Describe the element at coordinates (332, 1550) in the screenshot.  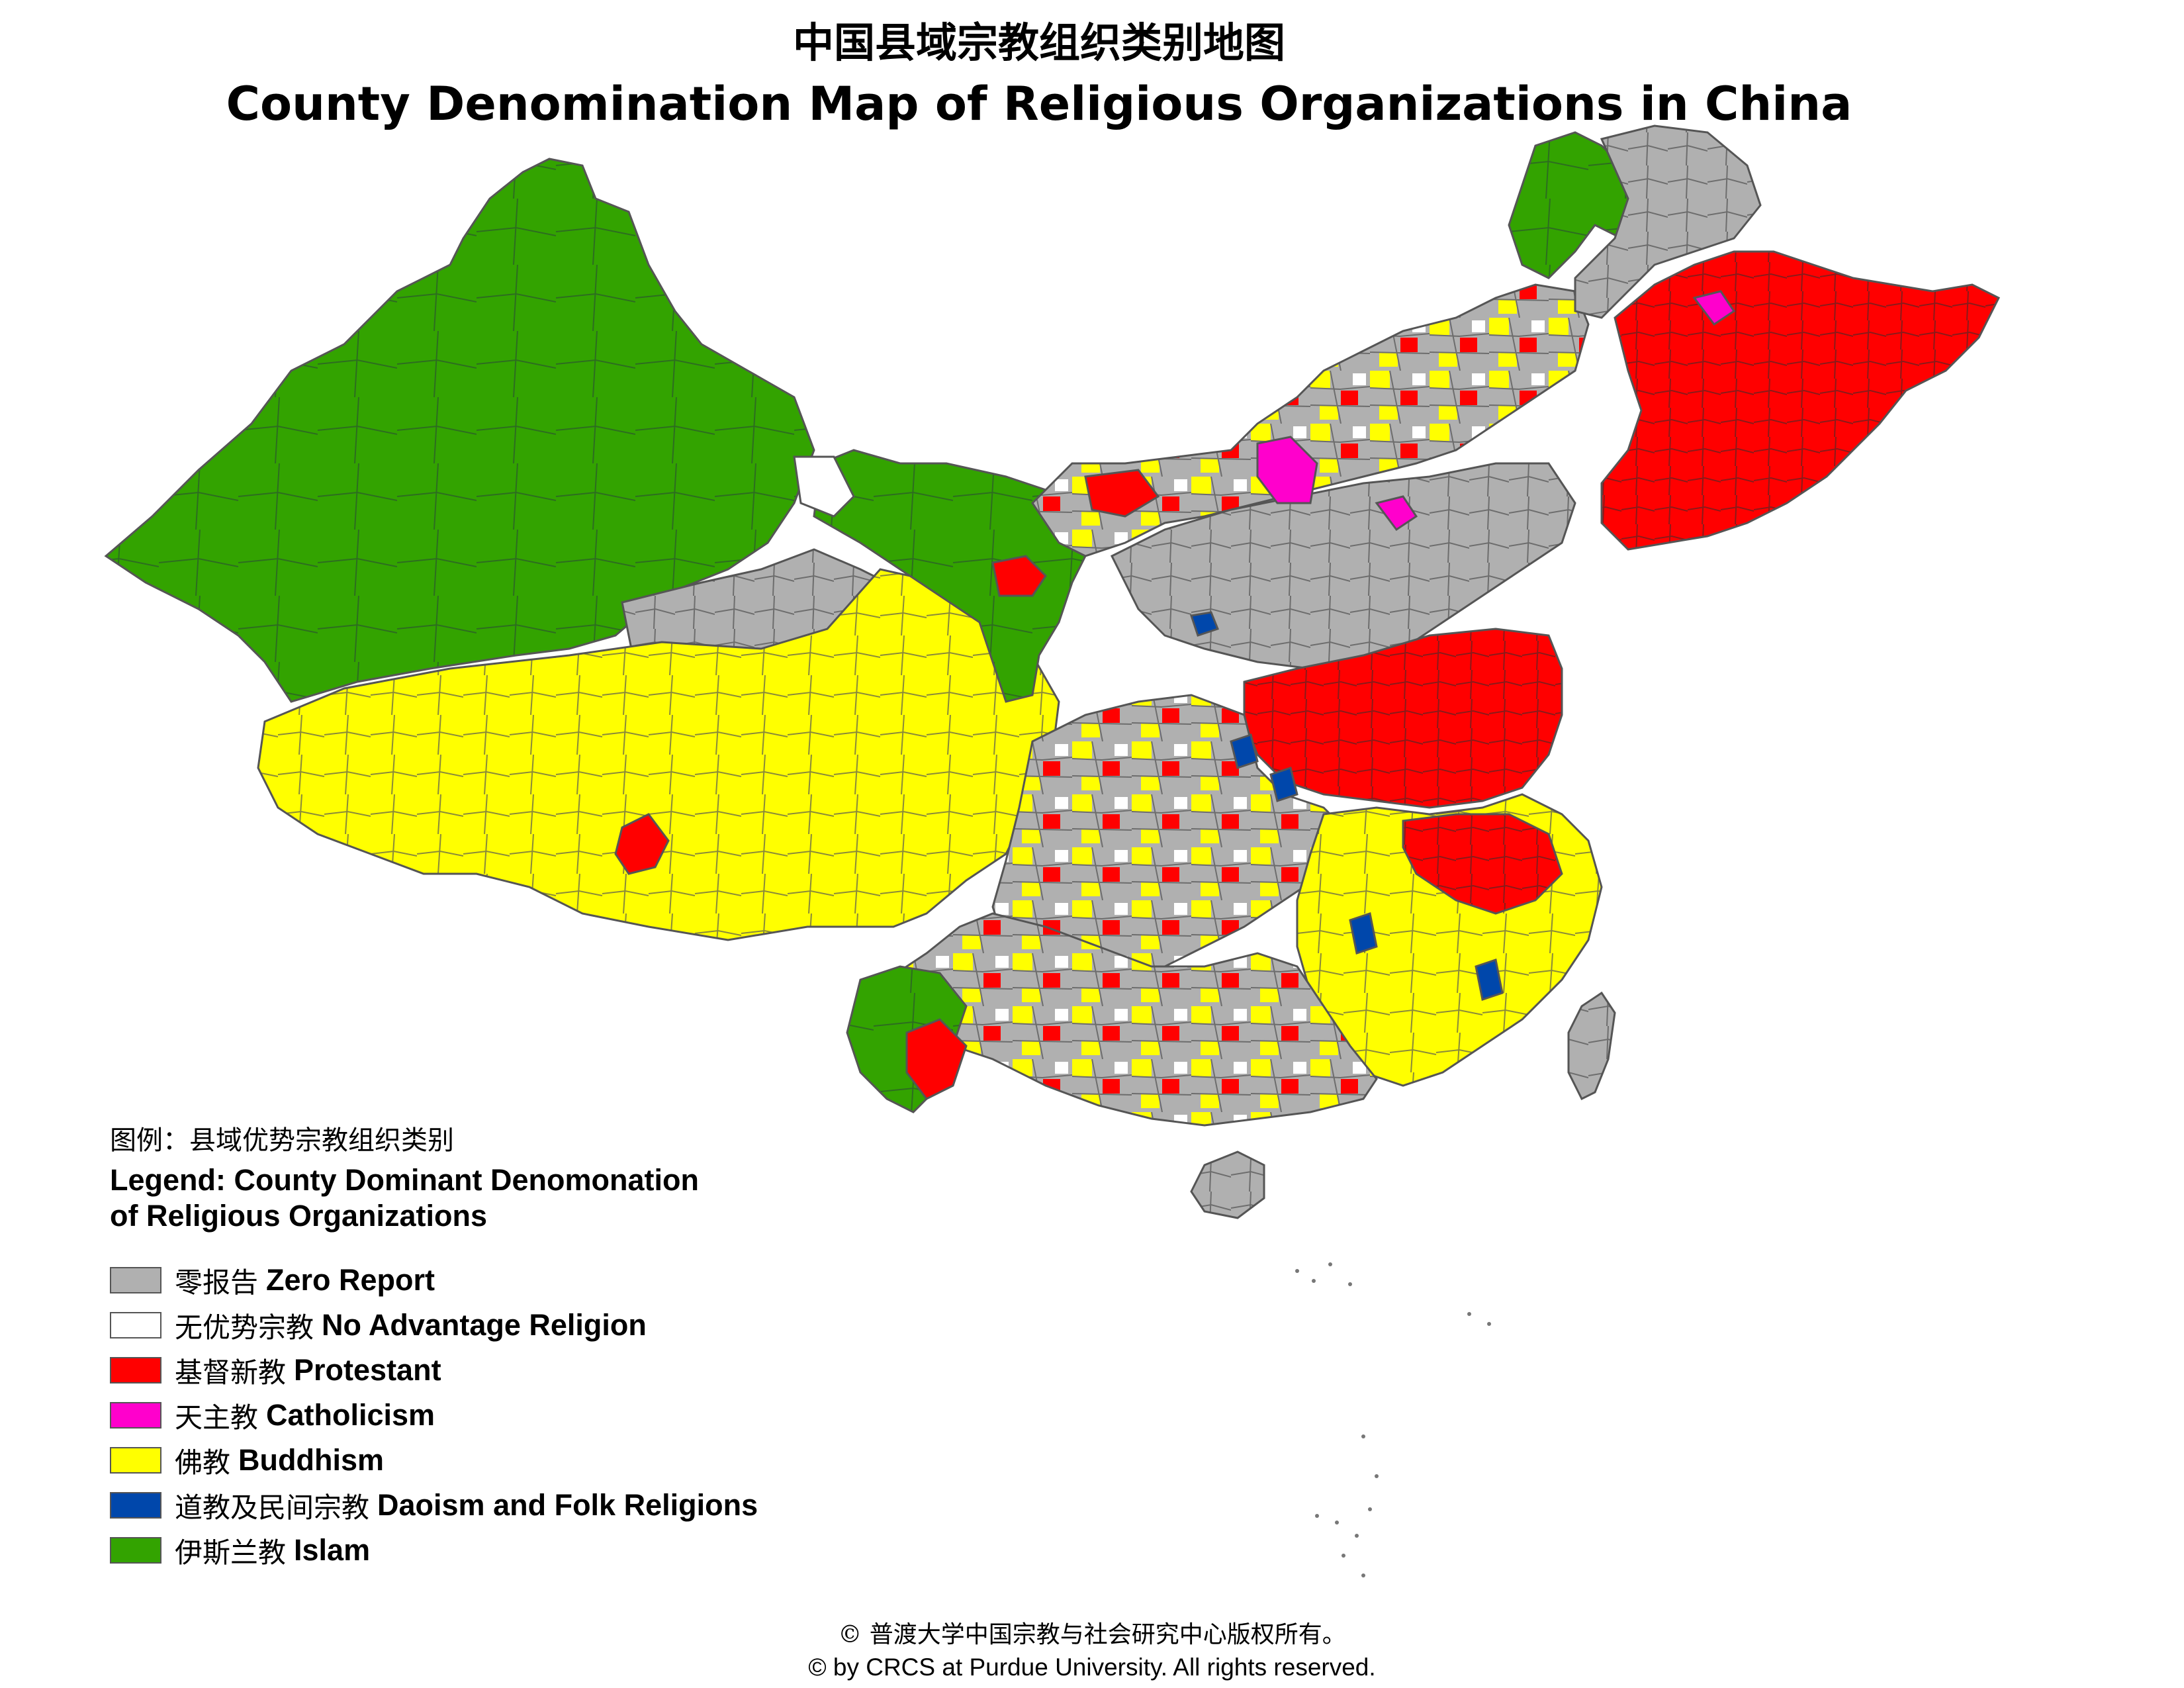
I see `legend-label-en: Islam` at that location.